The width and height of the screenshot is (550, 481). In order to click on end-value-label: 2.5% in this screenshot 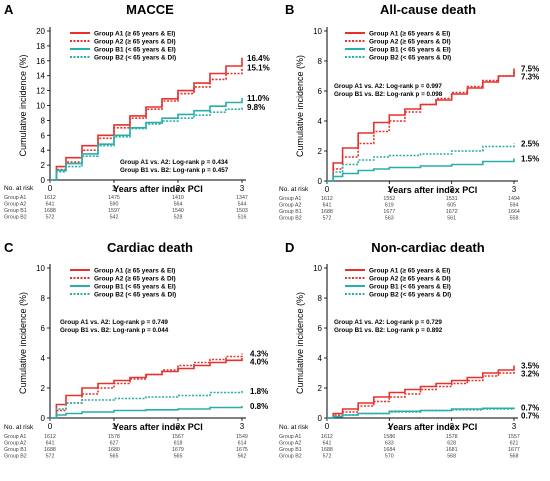, I will do `click(530, 144)`.